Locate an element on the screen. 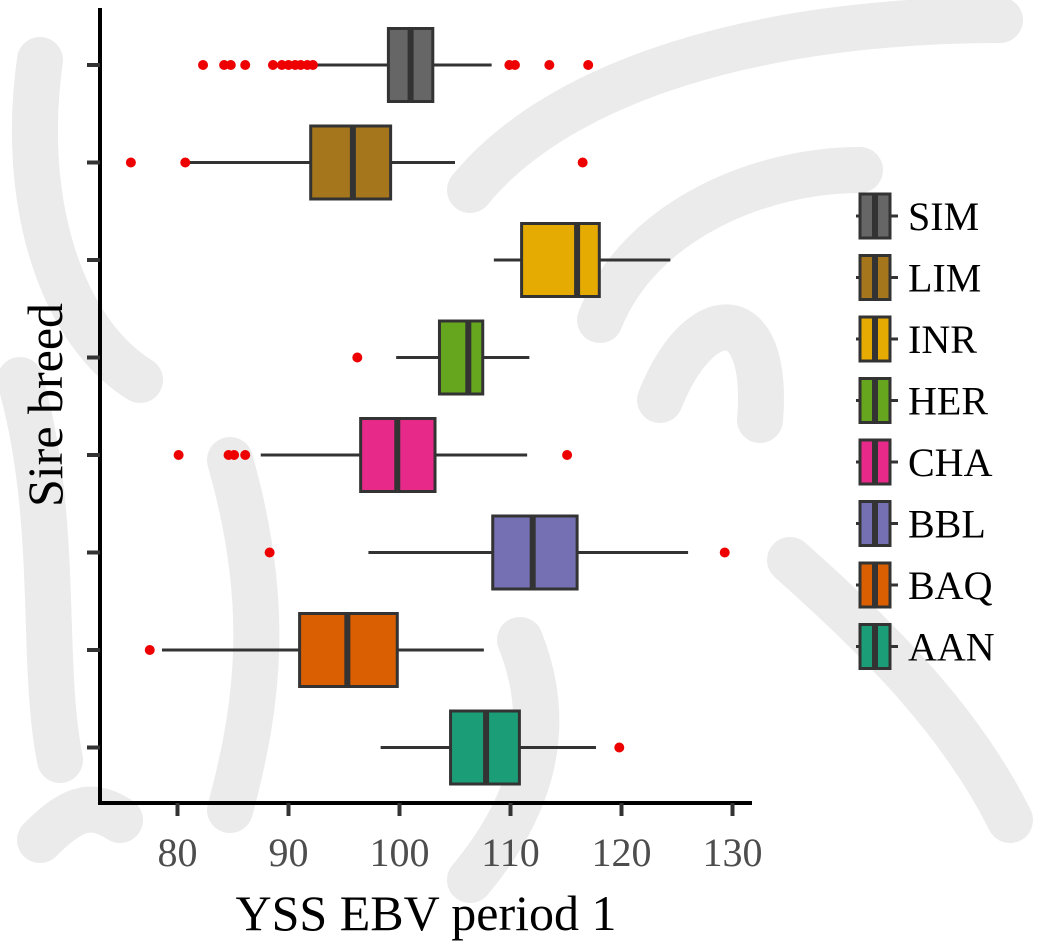  box-inr is located at coordinates (582, 260).